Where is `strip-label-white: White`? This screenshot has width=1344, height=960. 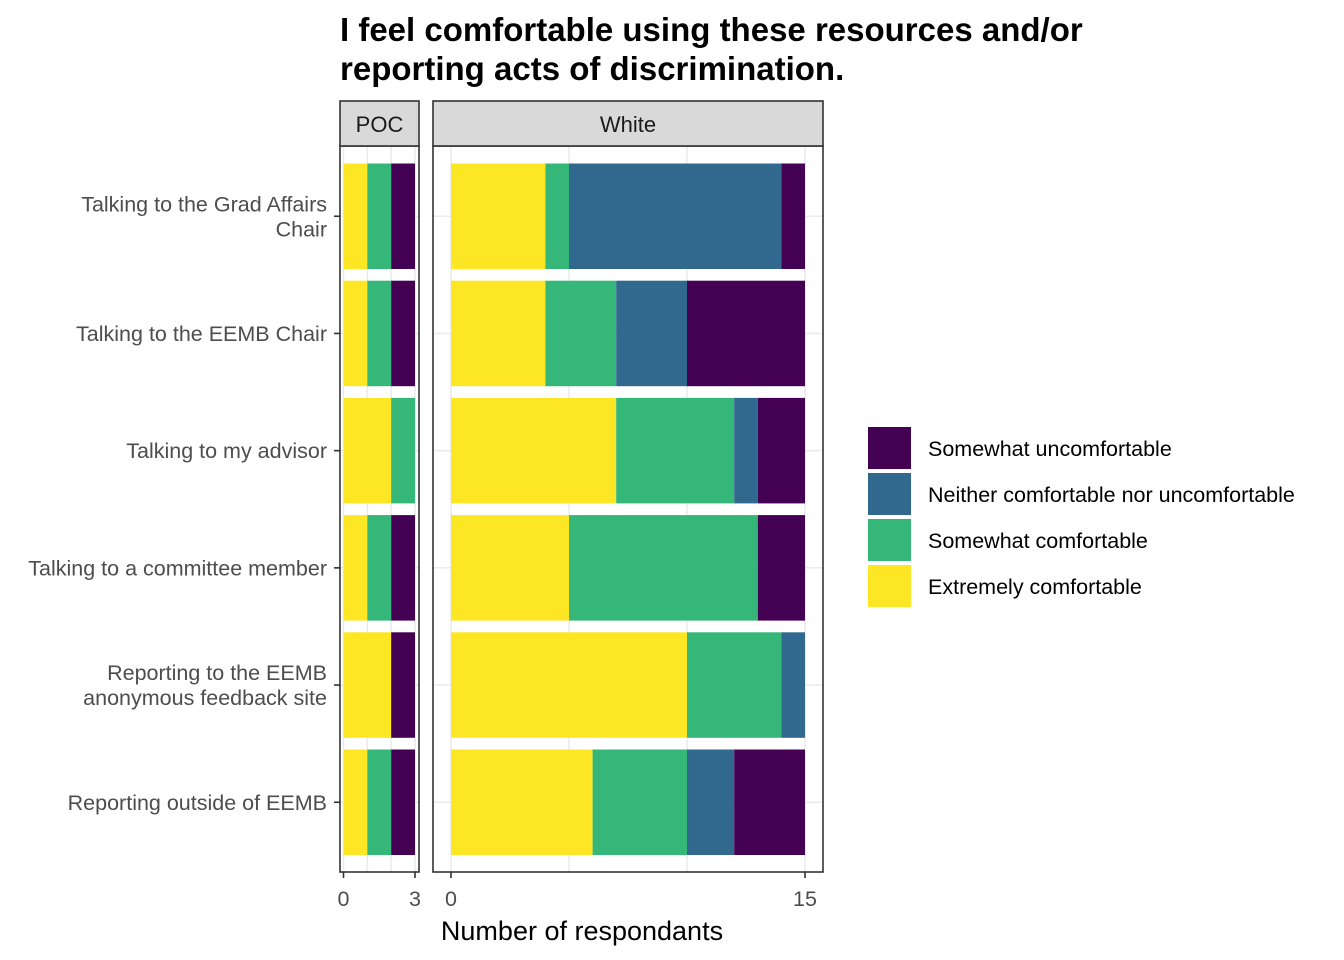 strip-label-white: White is located at coordinates (628, 124).